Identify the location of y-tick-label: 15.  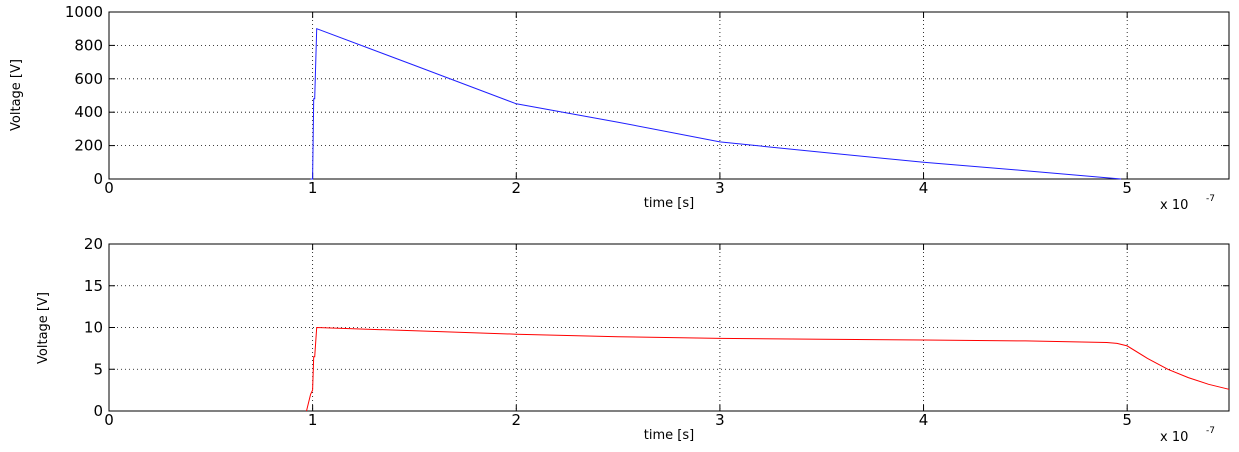
(93, 286).